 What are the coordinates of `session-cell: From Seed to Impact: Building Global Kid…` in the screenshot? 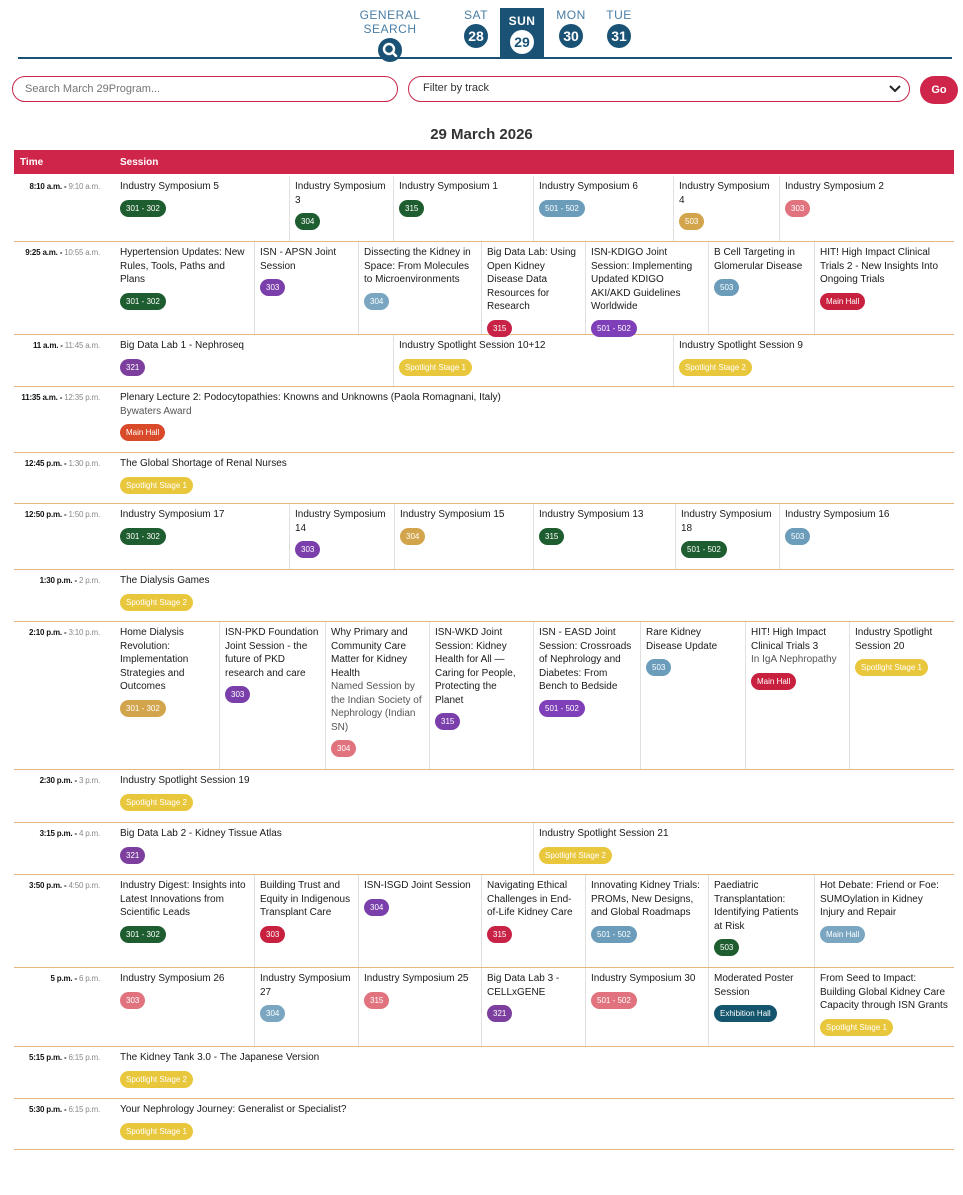 It's located at (884, 1004).